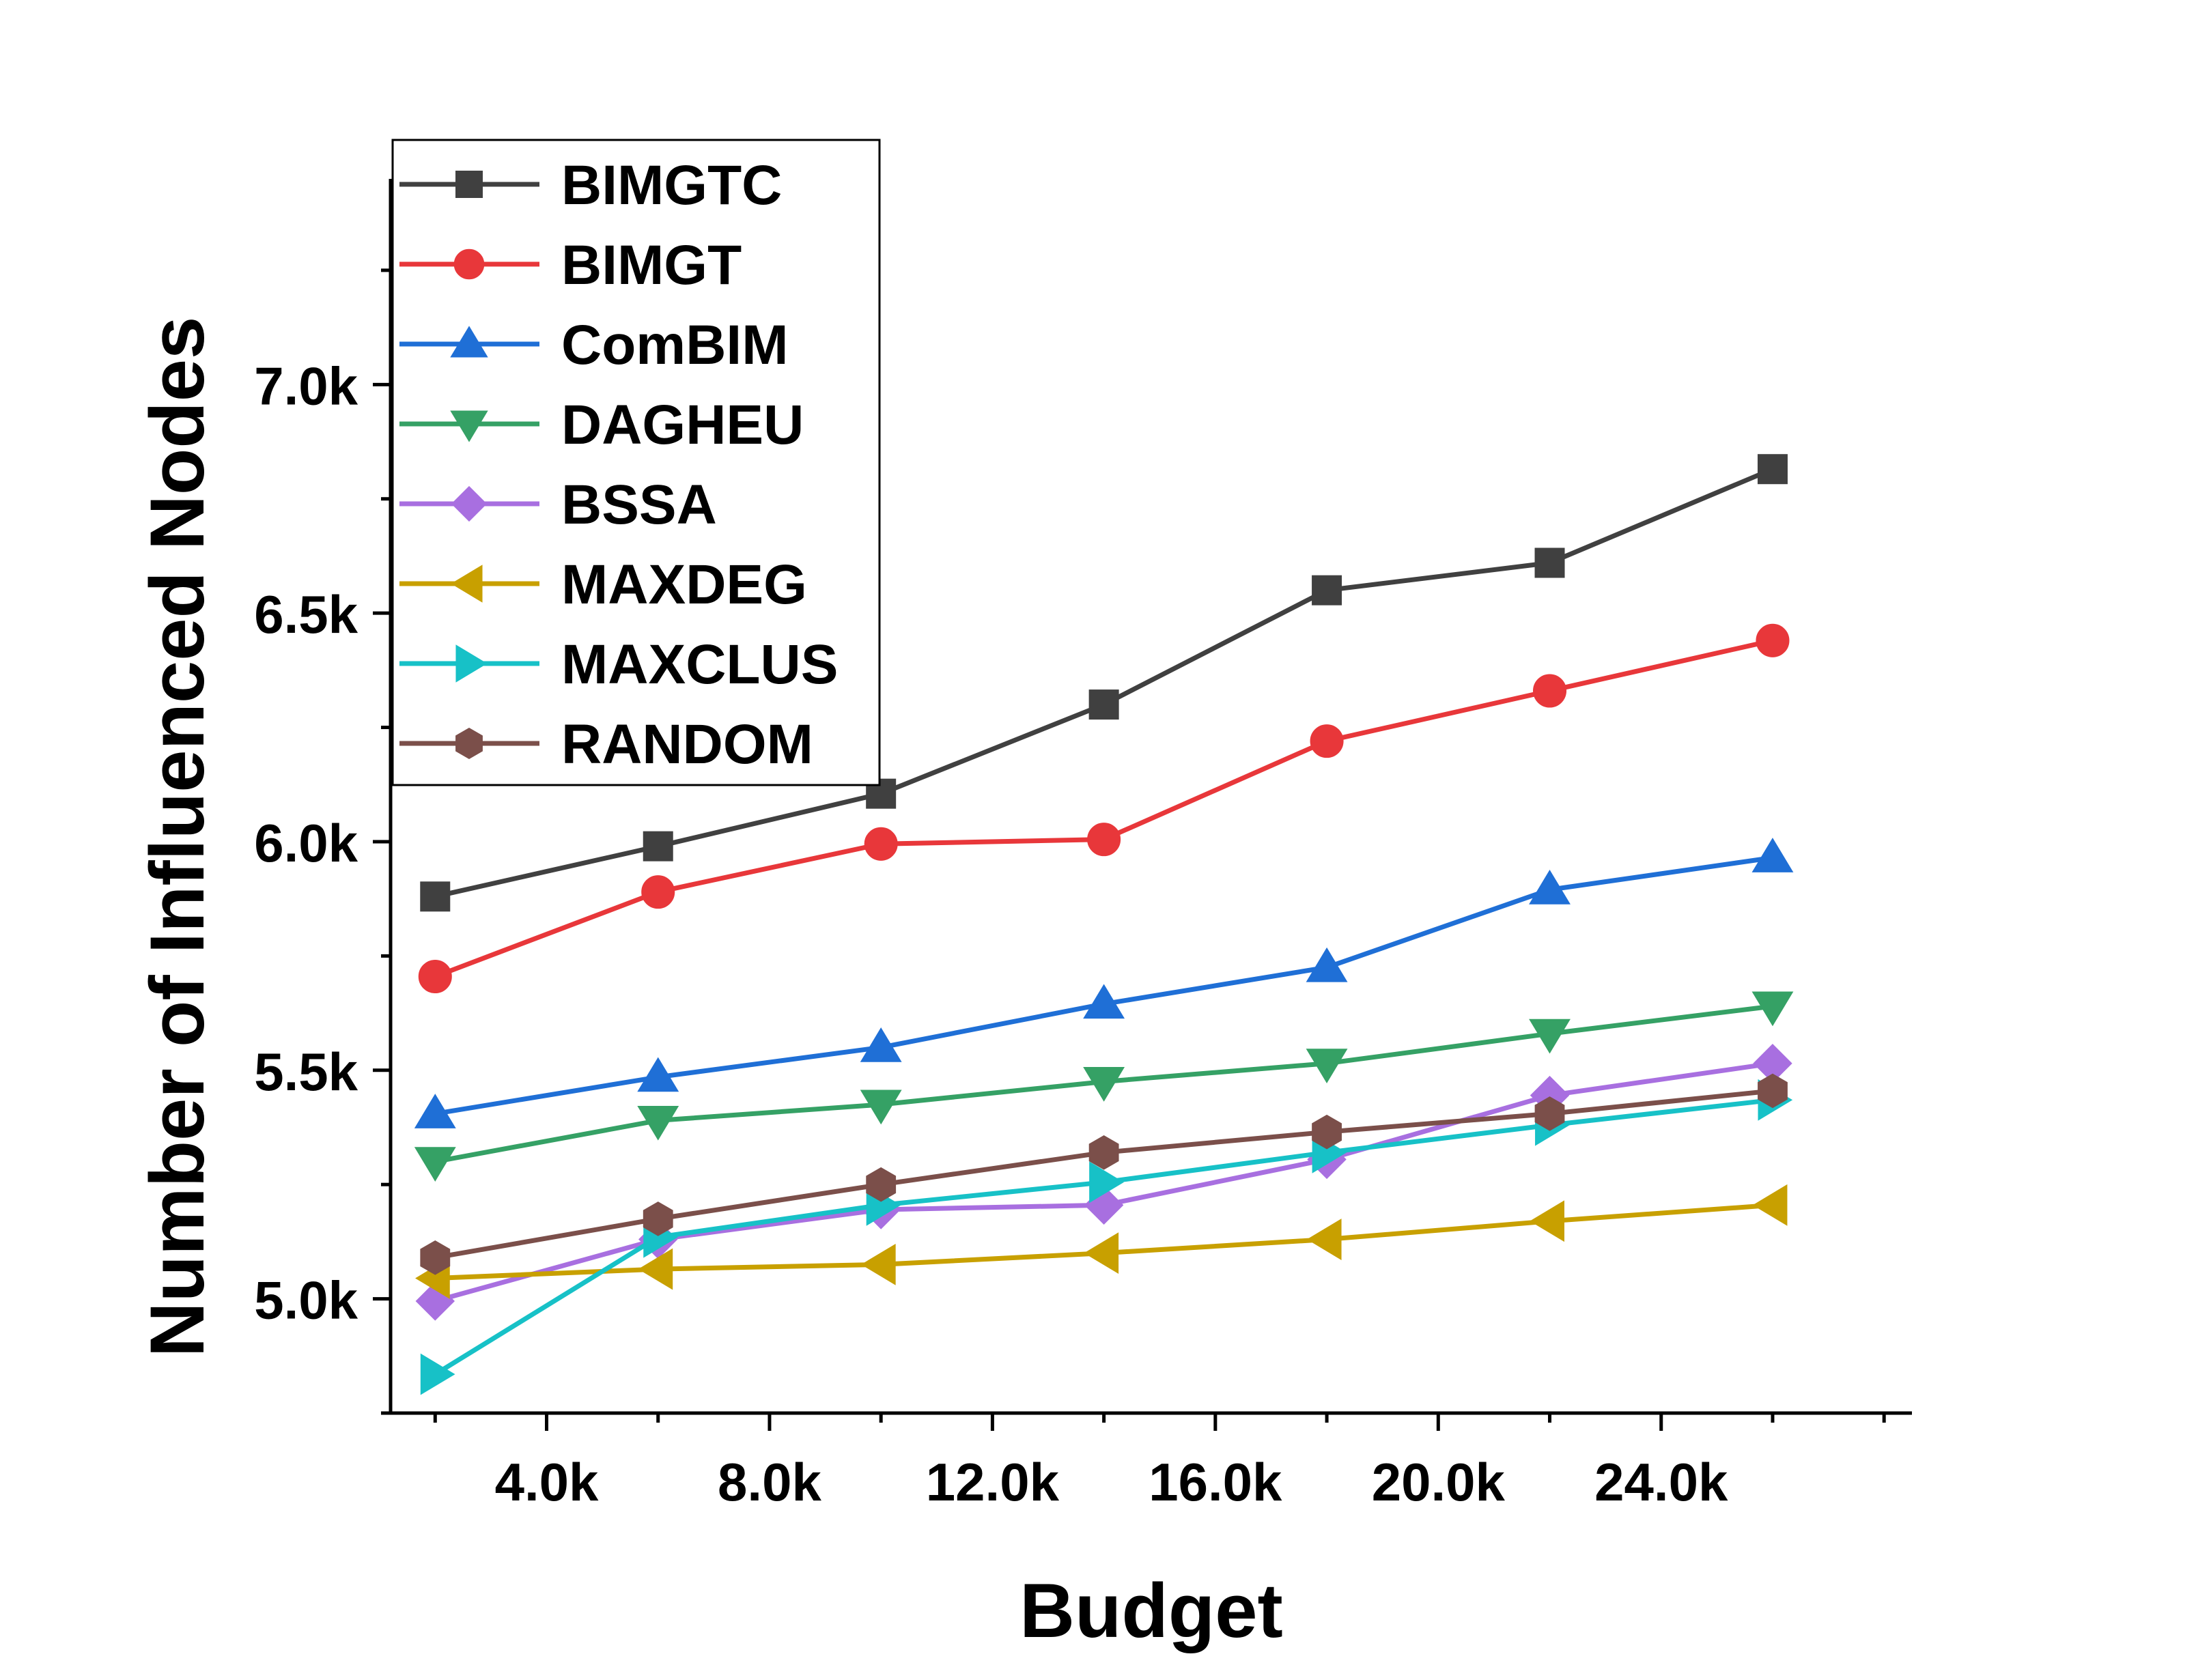 The width and height of the screenshot is (2196, 1680). I want to click on legend-label-combim: ComBIM, so click(675, 345).